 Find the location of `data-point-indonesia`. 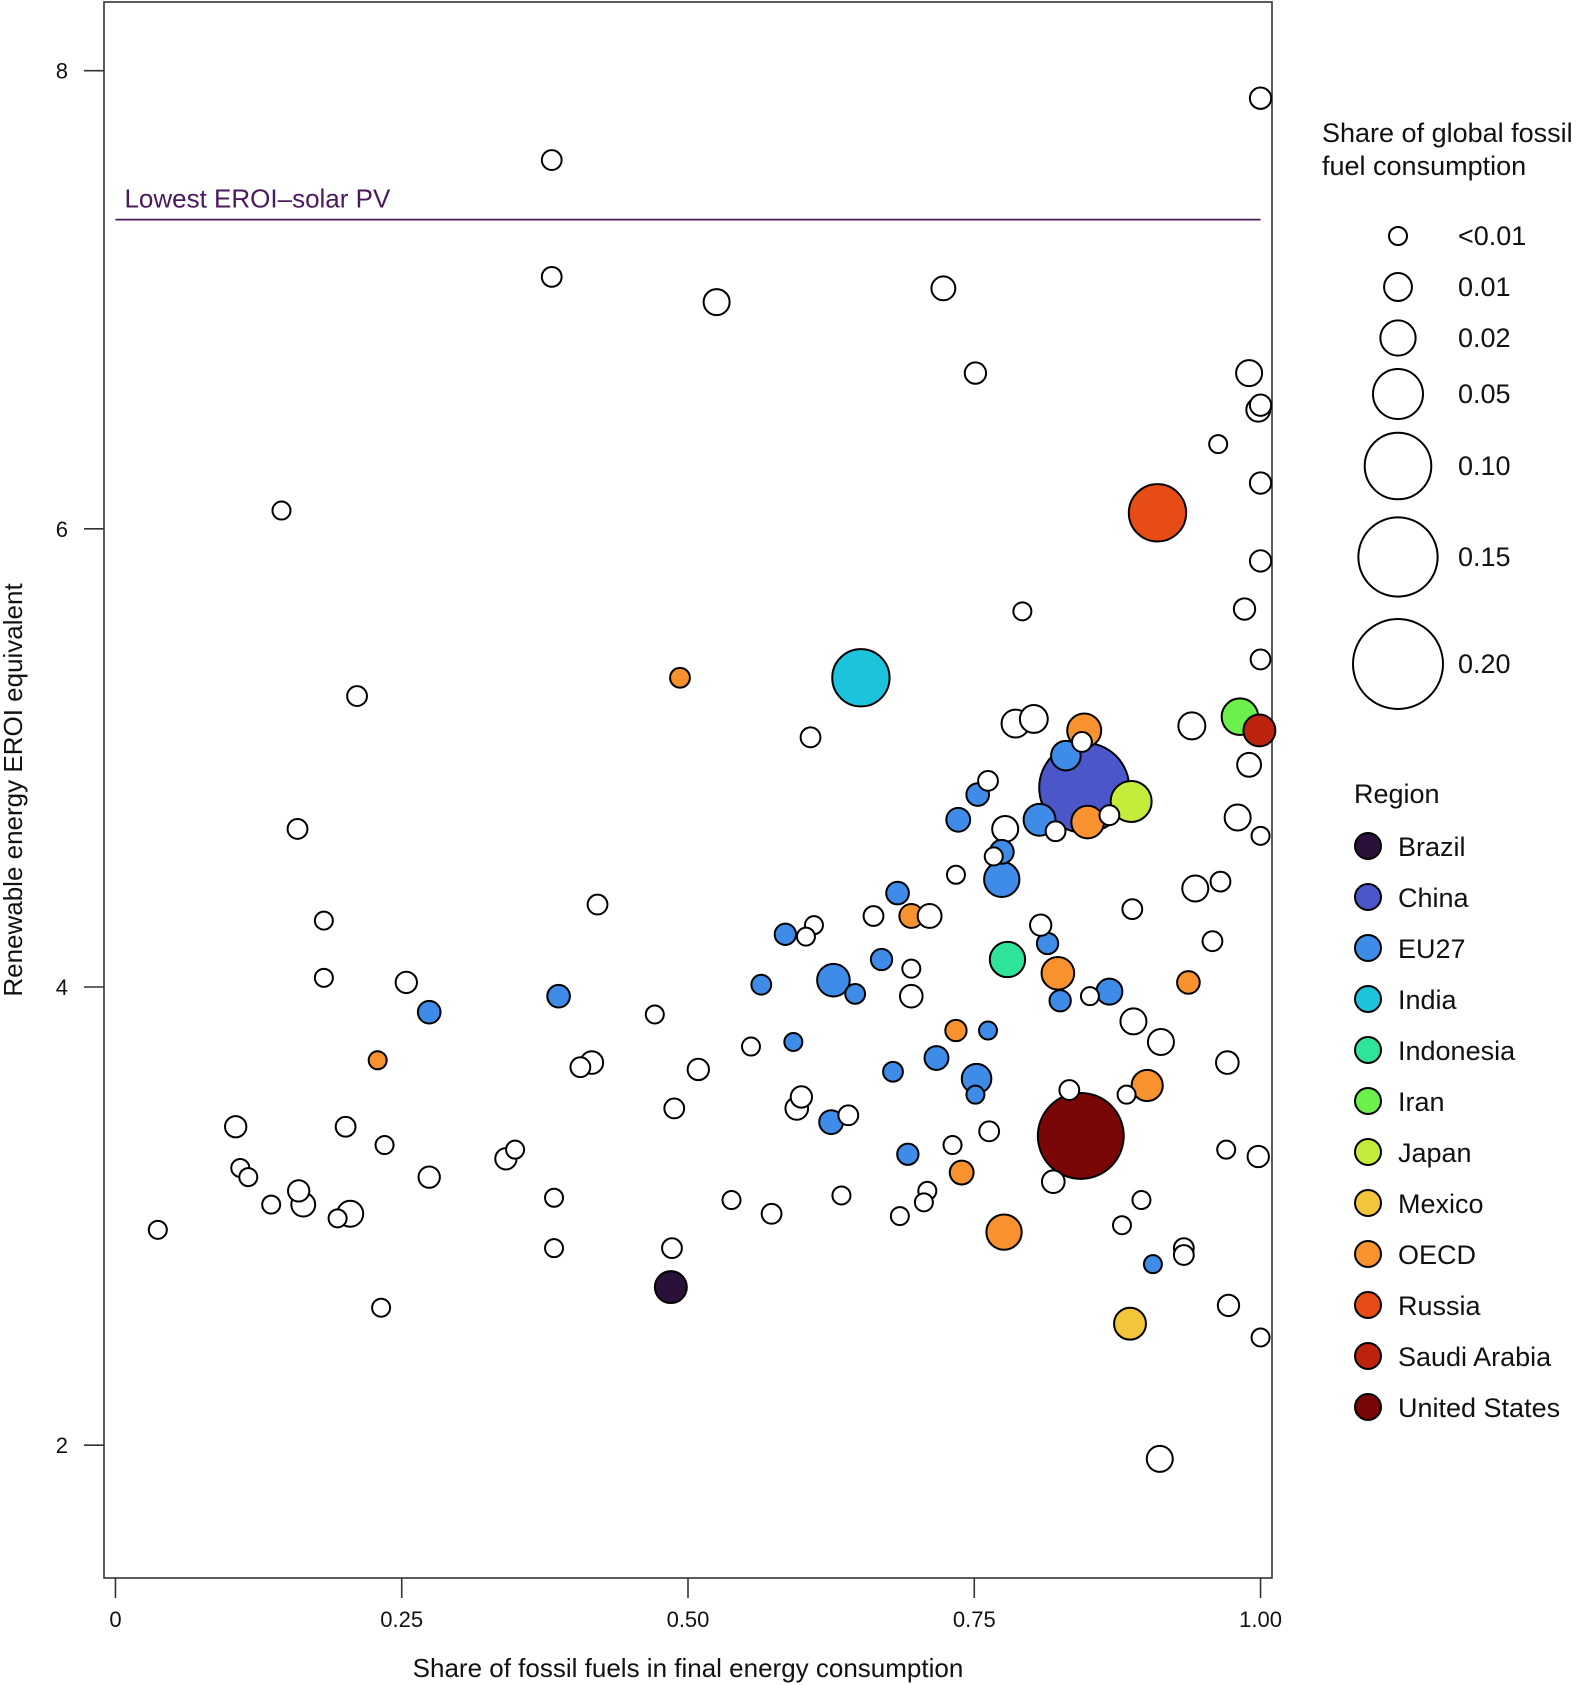

data-point-indonesia is located at coordinates (1007, 959).